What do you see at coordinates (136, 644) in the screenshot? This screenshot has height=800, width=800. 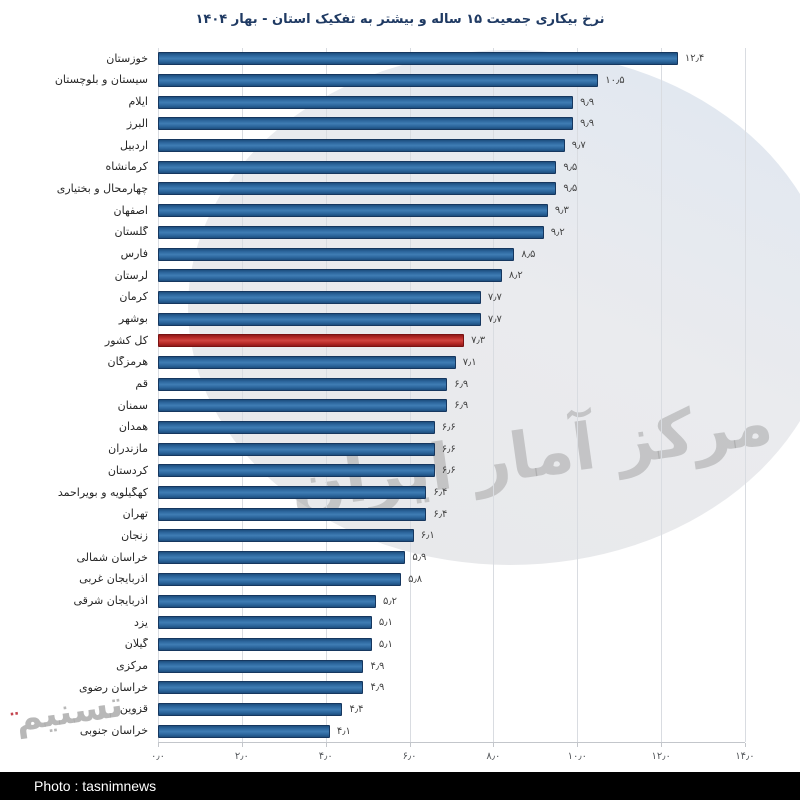 I see `category-label: گیلان` at bounding box center [136, 644].